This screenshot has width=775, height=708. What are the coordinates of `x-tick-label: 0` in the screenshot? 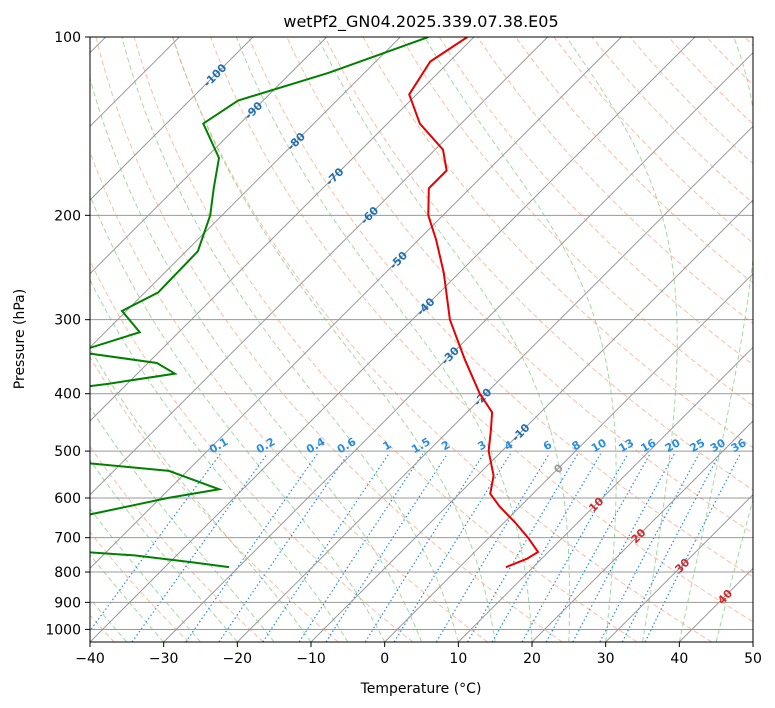 It's located at (384, 659).